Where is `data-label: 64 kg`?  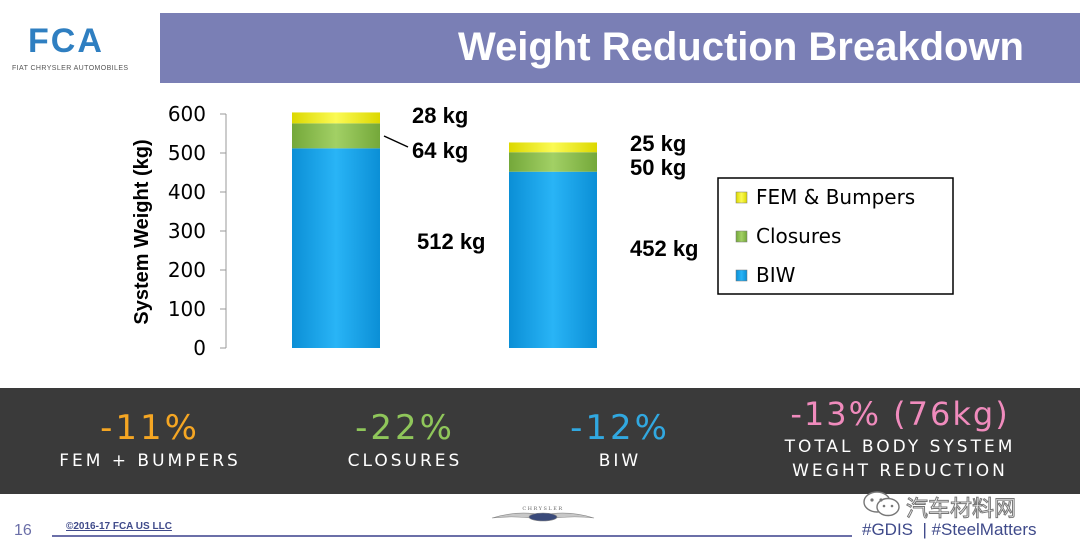
data-label: 64 kg is located at coordinates (440, 150).